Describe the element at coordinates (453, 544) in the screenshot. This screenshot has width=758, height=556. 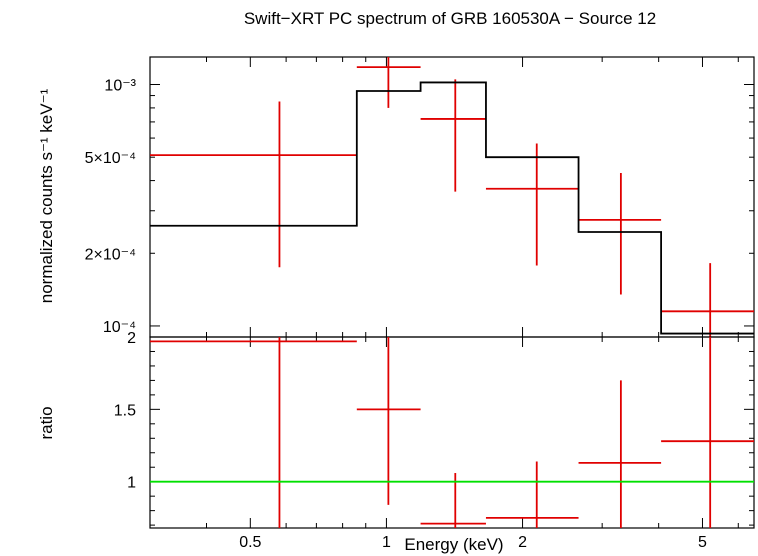
I see `x-axis-label: Energy (keV)` at that location.